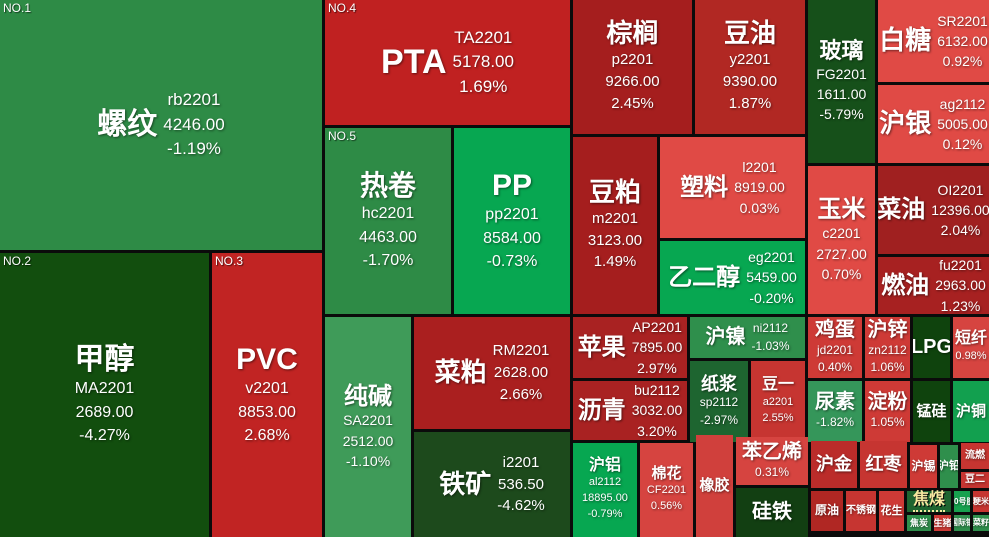 The width and height of the screenshot is (989, 537). I want to click on treemap-tile: 沥青 bu2112 3032.00 3.20%, so click(630, 410).